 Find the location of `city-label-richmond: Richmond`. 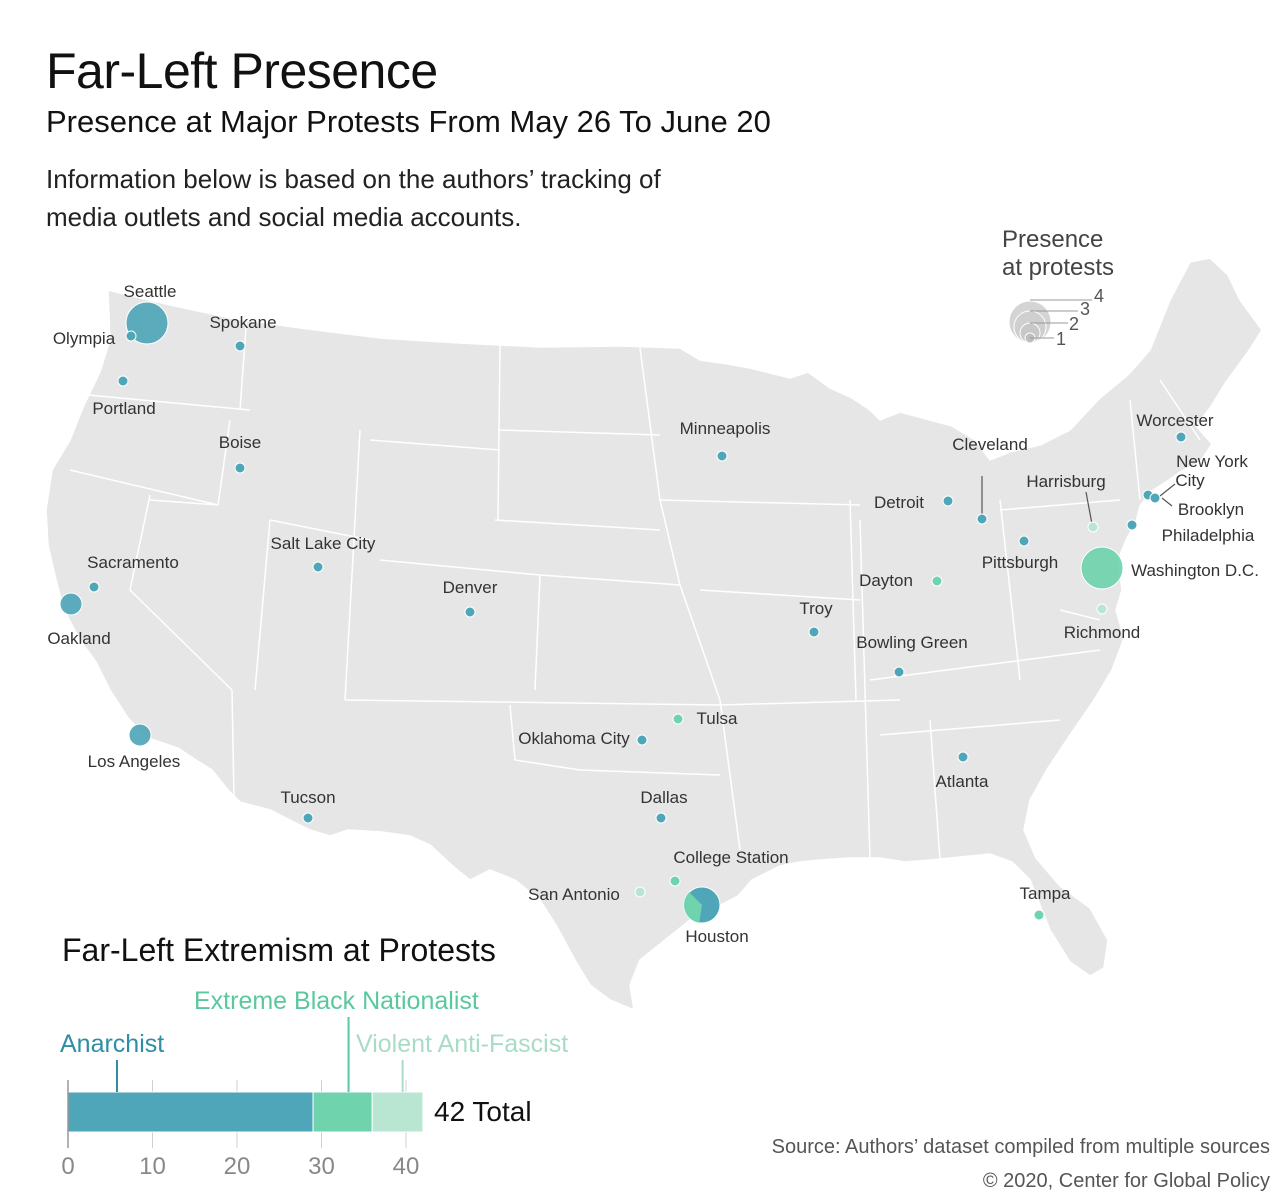

city-label-richmond: Richmond is located at coordinates (1102, 632).